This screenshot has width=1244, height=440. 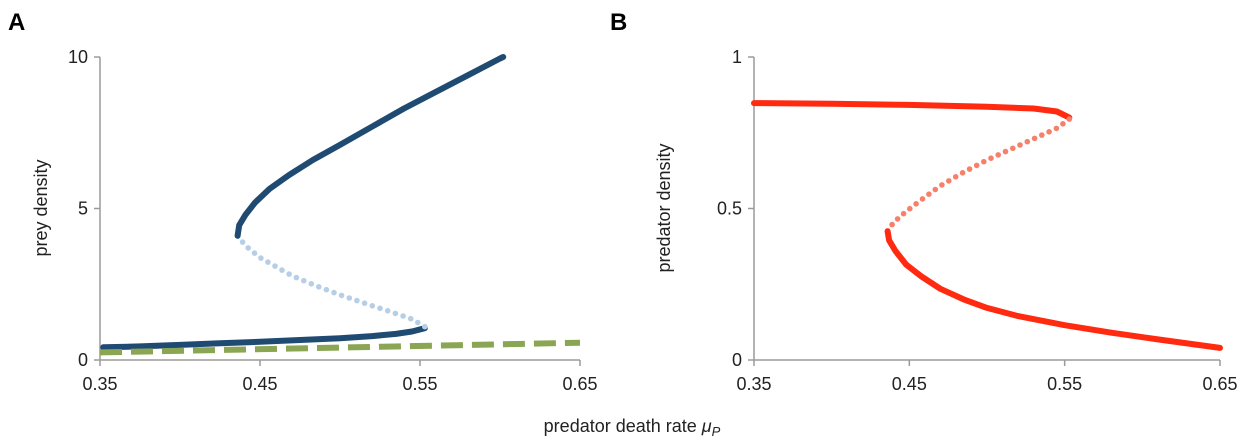 I want to click on reference-dashed-series, so click(x=340, y=347).